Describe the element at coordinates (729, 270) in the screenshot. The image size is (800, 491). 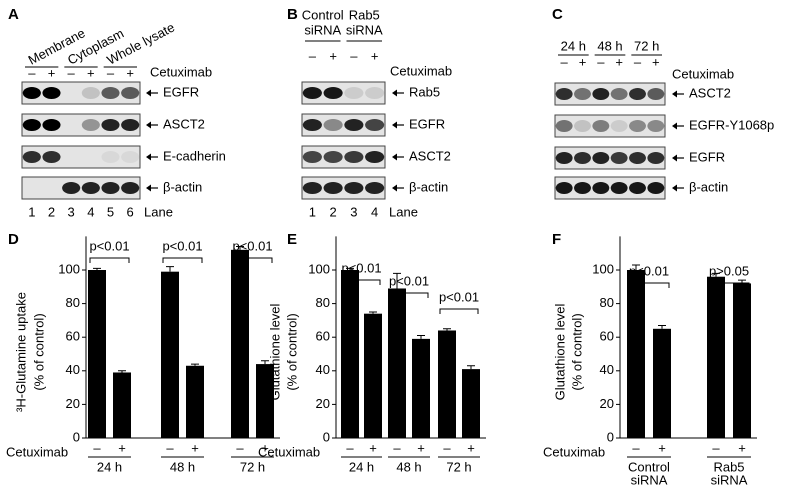
I see `significance-label: p>0.05` at that location.